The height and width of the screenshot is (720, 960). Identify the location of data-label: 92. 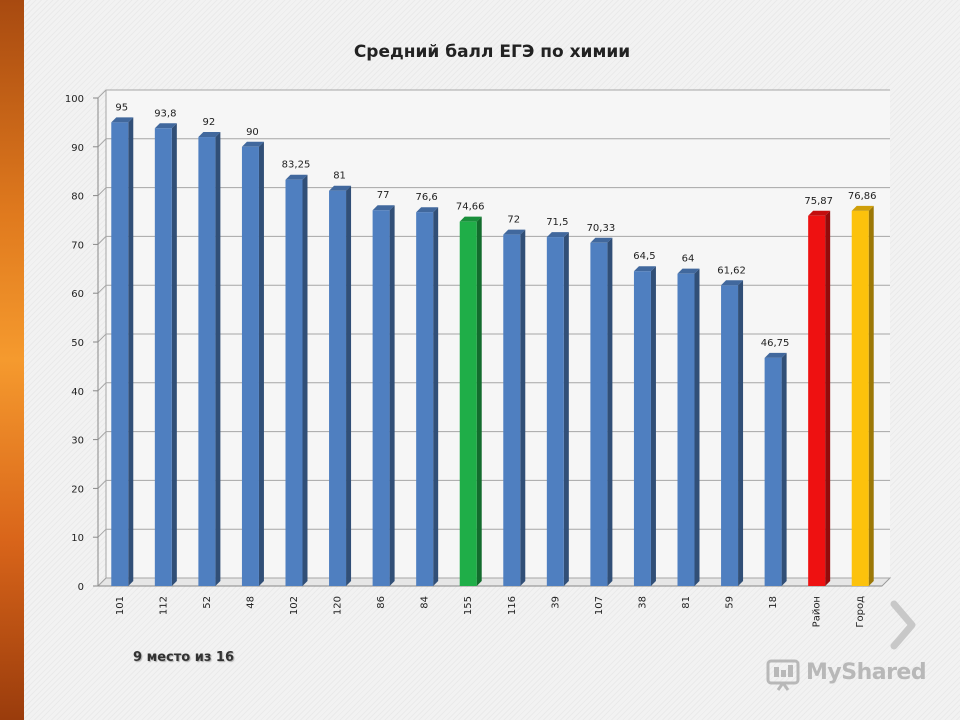
(209, 122).